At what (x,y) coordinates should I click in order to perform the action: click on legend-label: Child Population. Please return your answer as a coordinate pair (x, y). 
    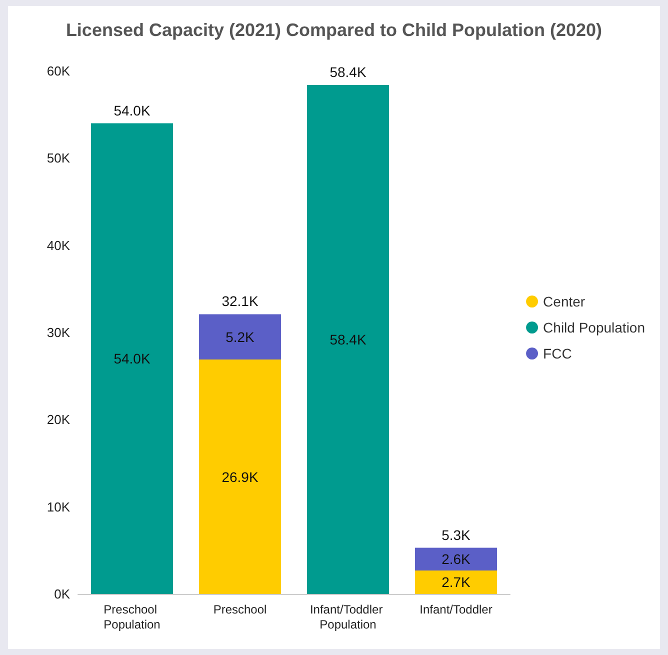
    Looking at the image, I should click on (594, 328).